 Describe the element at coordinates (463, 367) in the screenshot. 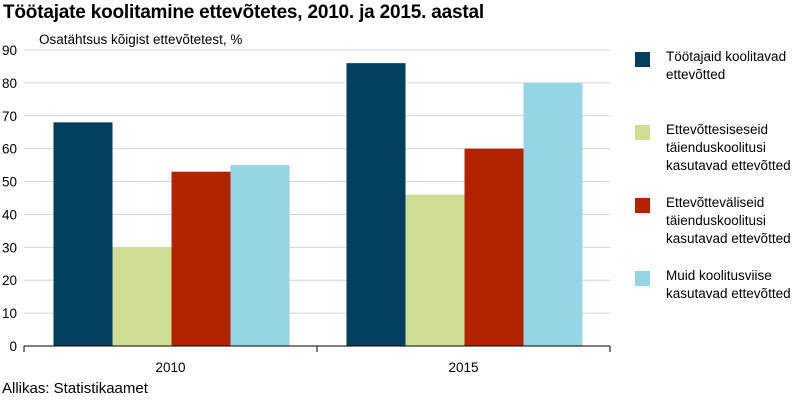

I see `x-tick-label: 2015` at that location.